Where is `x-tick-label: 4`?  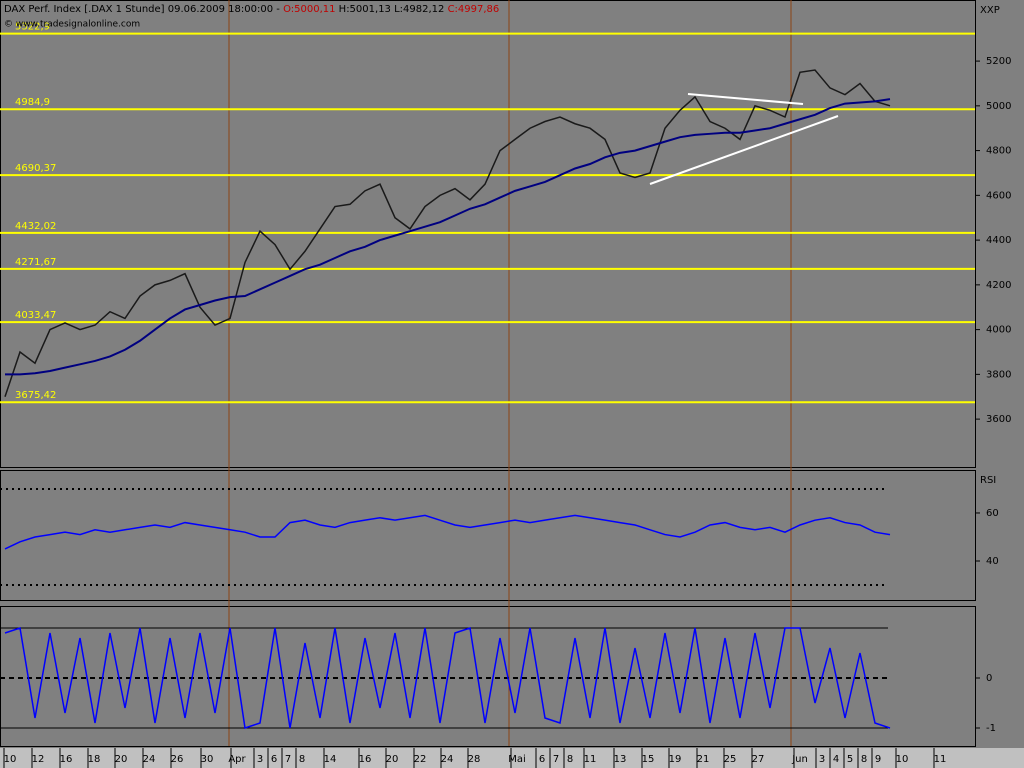
x-tick-label: 4 is located at coordinates (836, 759).